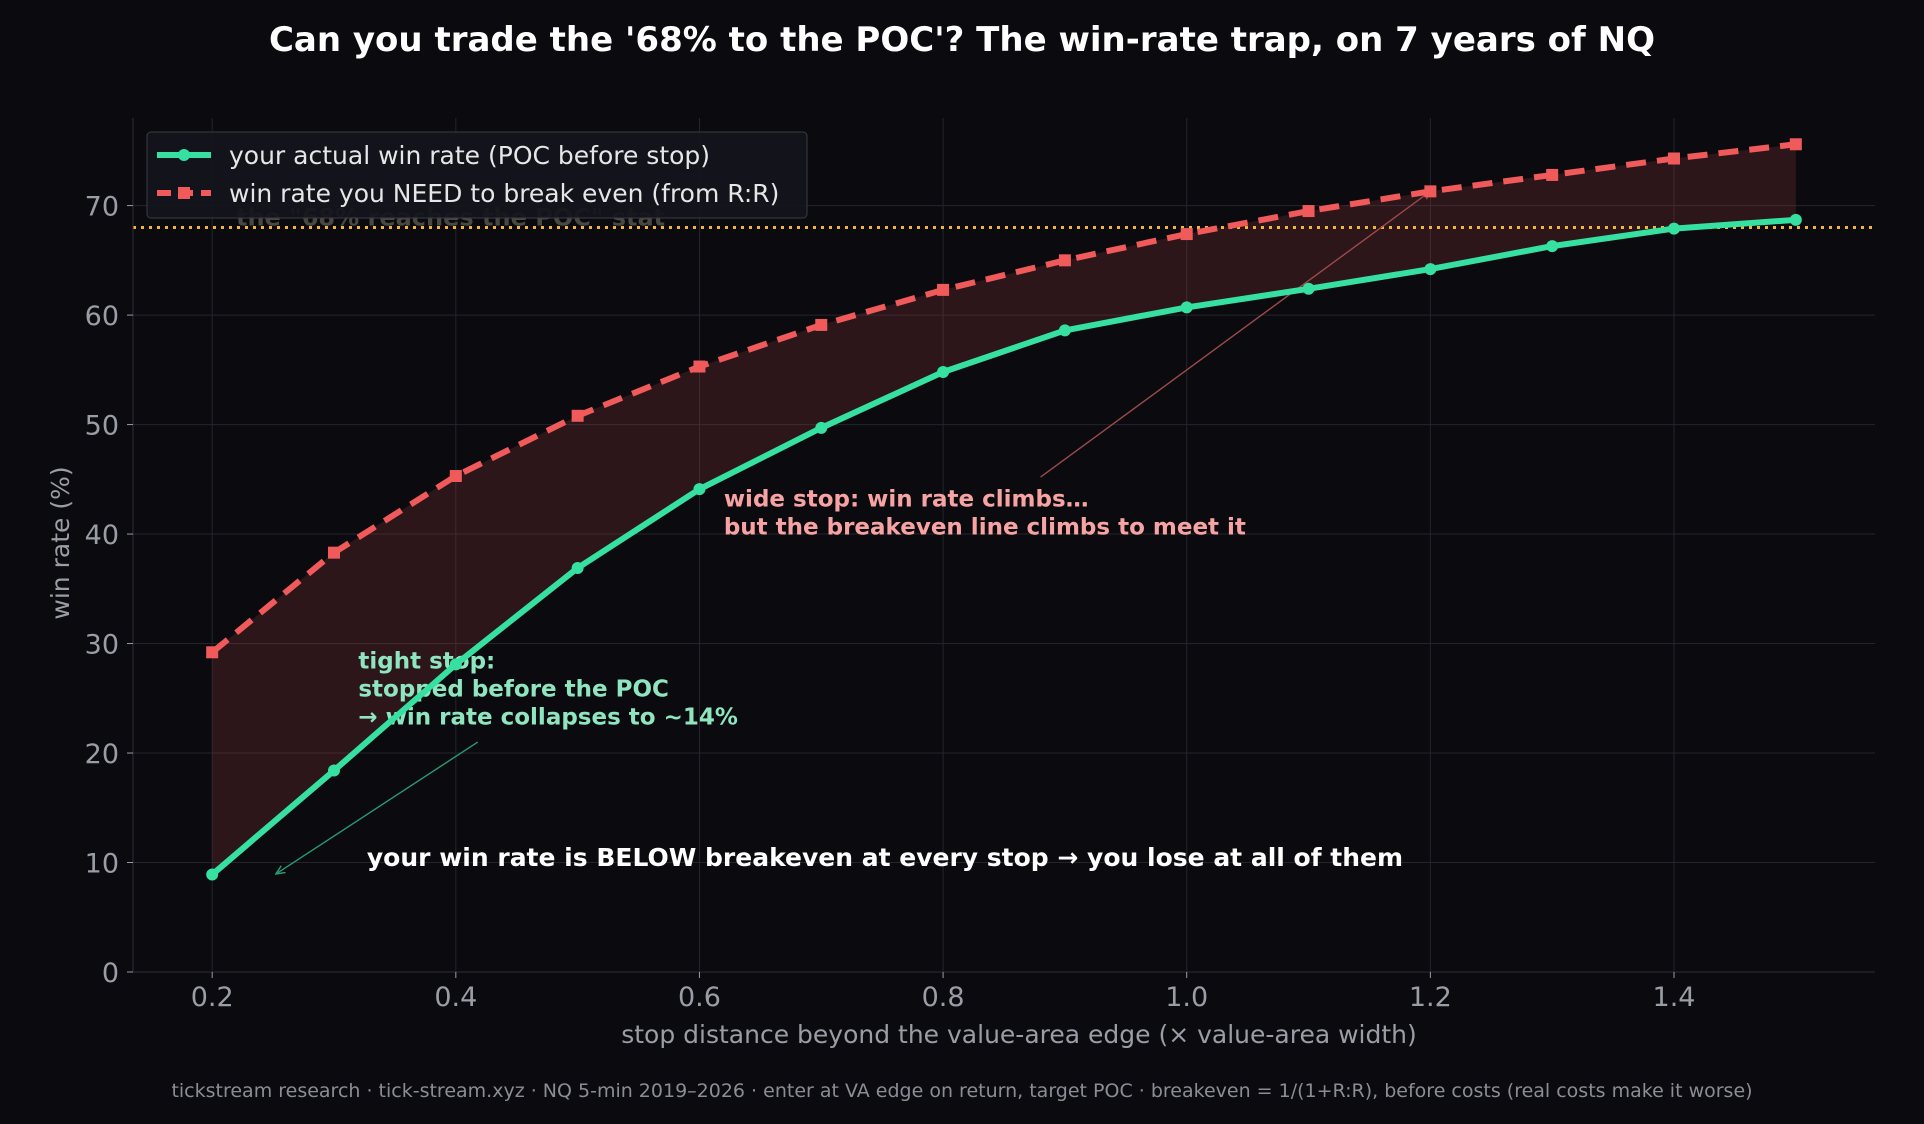 The width and height of the screenshot is (1924, 1124). What do you see at coordinates (102, 645) in the screenshot?
I see `y-tick-label: 30` at bounding box center [102, 645].